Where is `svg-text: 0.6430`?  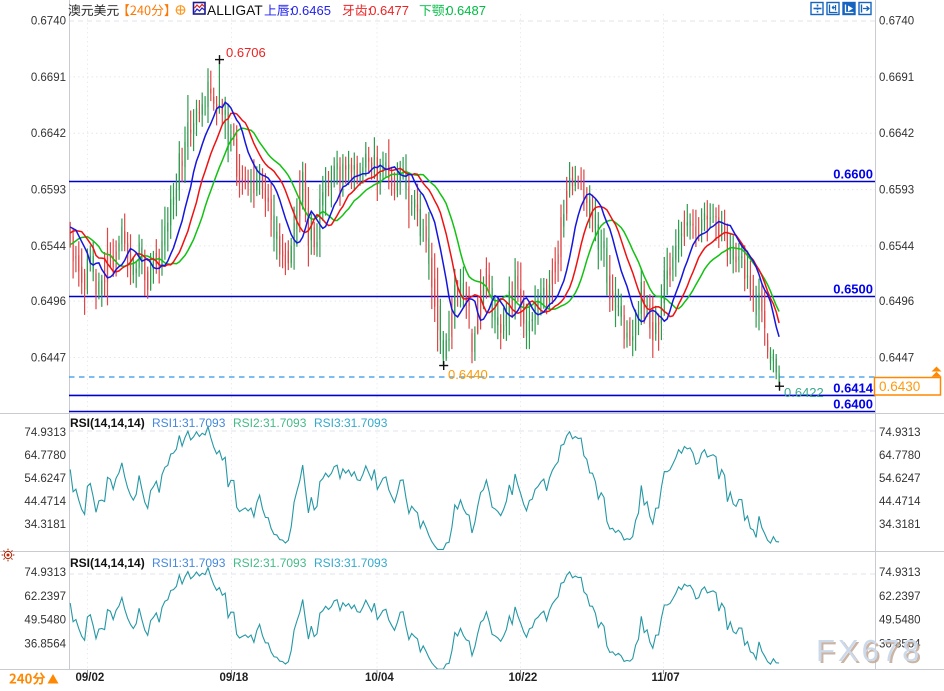
svg-text: 0.6430 is located at coordinates (899, 386).